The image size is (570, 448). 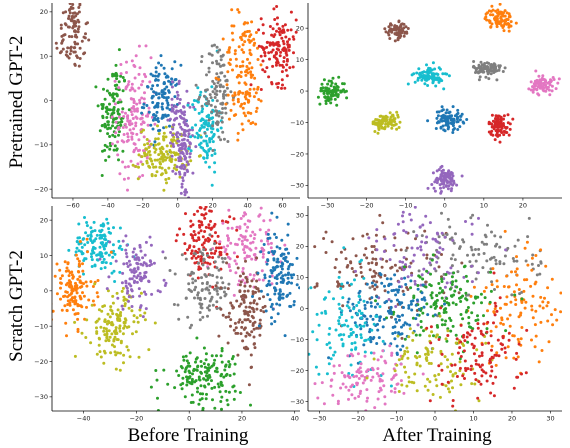 I want to click on y-tick-label: 0, so click(x=46, y=101).